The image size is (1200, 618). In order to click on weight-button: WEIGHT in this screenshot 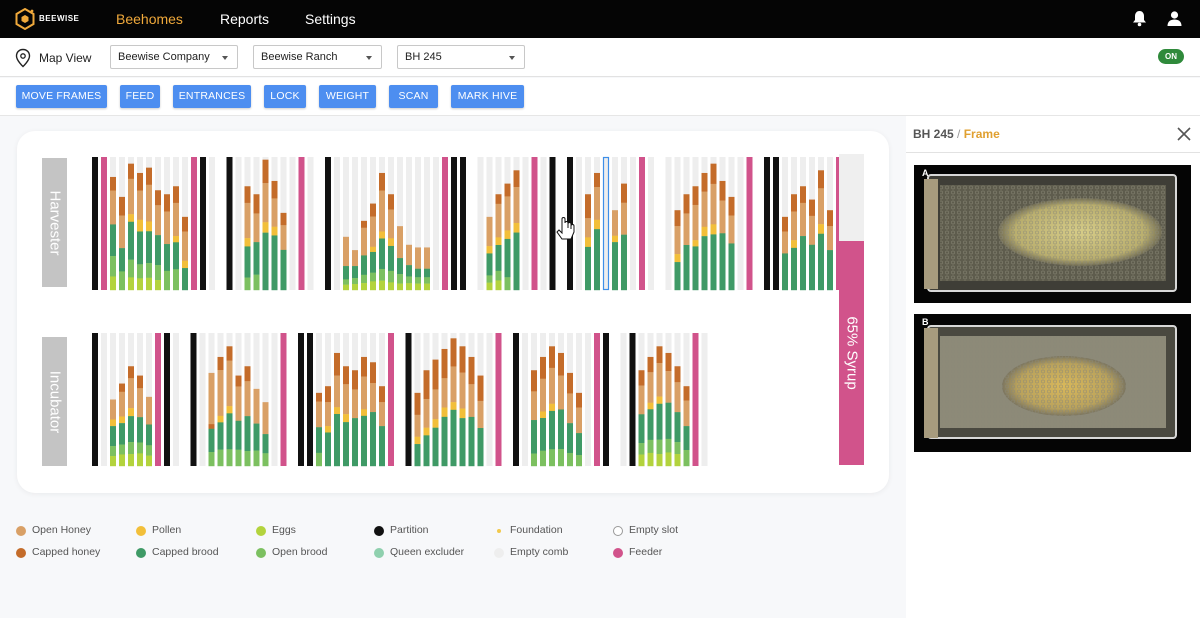, I will do `click(347, 96)`.